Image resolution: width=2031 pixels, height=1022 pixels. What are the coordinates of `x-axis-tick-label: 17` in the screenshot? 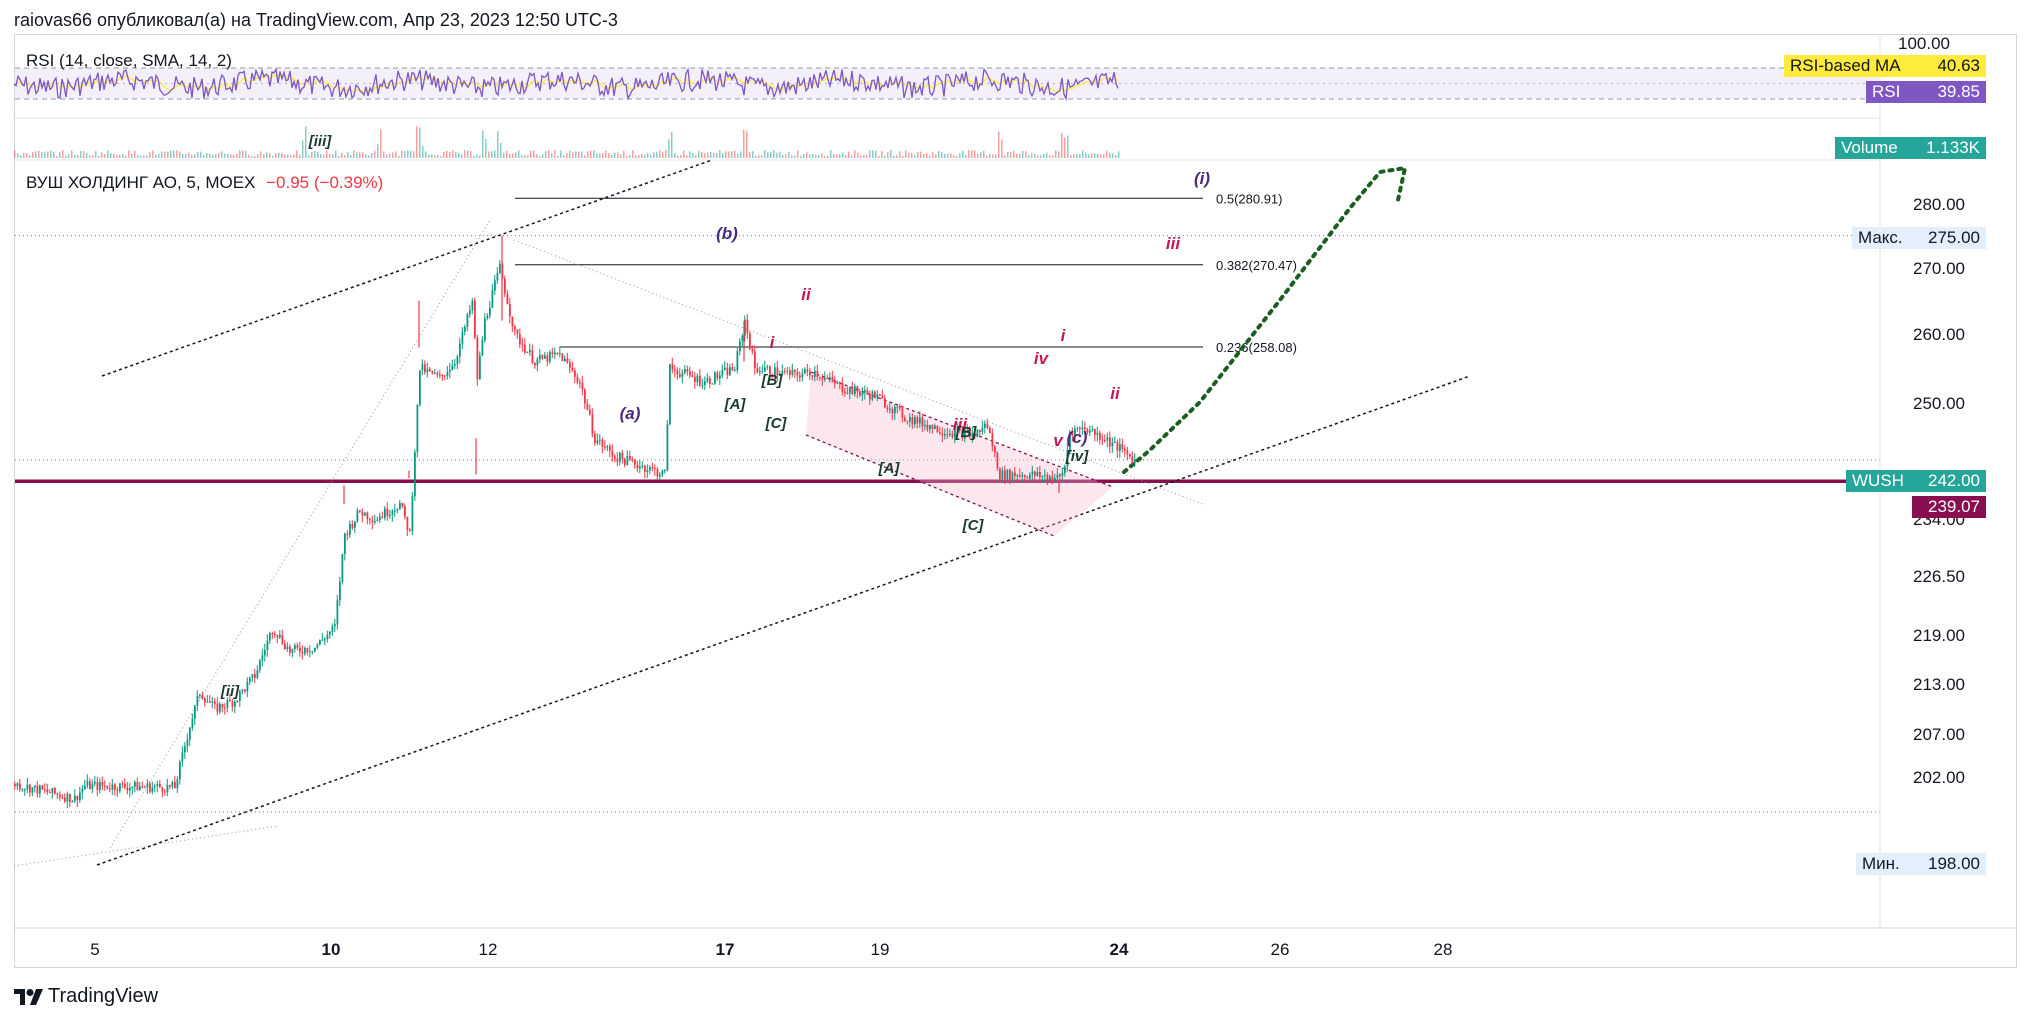 It's located at (725, 949).